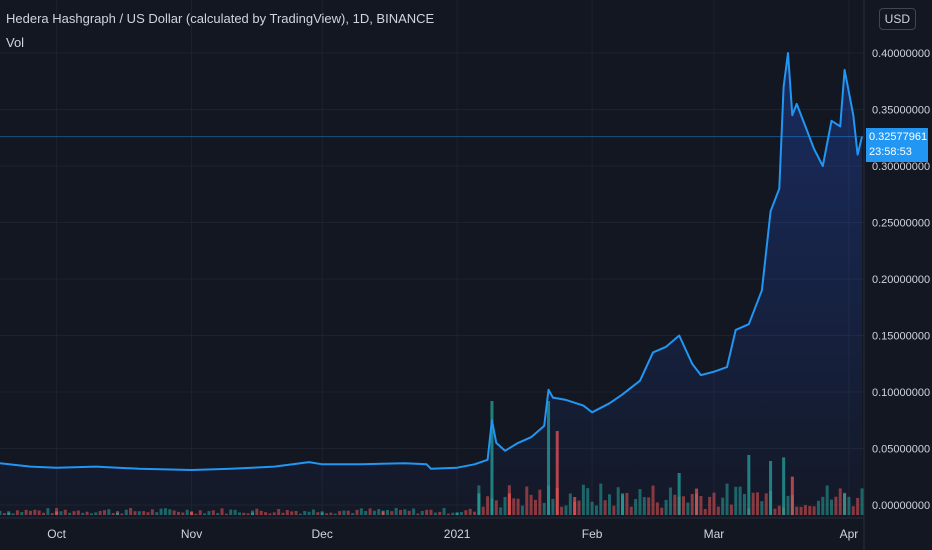  What do you see at coordinates (321, 534) in the screenshot?
I see `x-tick-label: Dec` at bounding box center [321, 534].